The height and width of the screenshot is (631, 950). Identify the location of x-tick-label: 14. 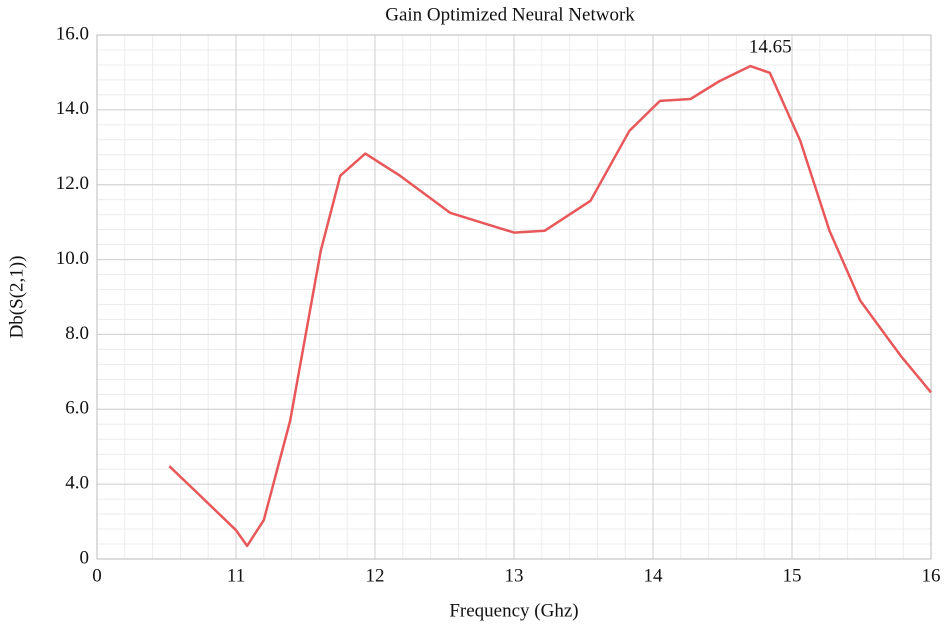
(654, 575).